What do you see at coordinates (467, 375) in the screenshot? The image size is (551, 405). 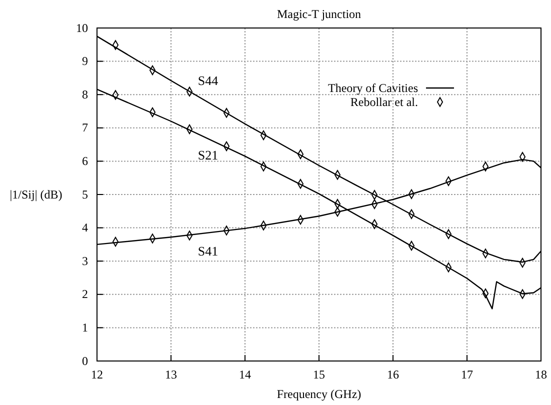 I see `x-tick-label: 17` at bounding box center [467, 375].